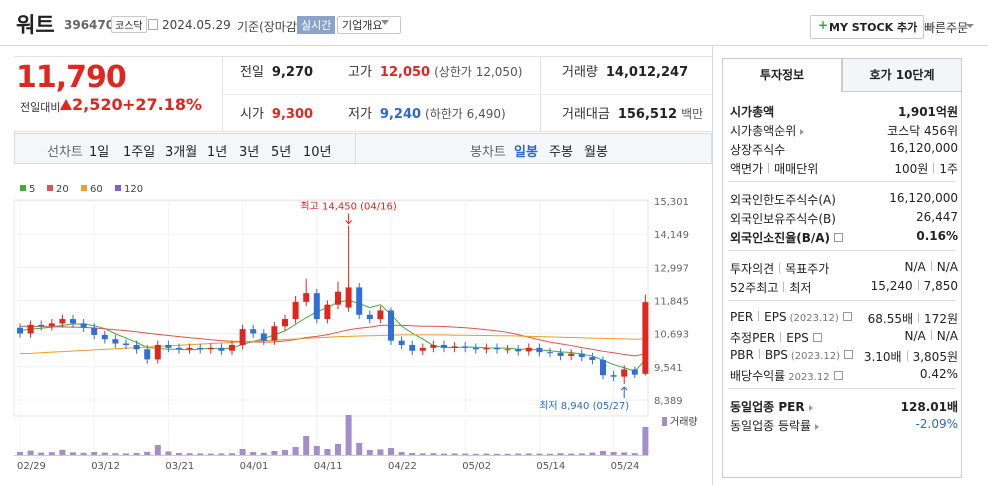 Image resolution: width=988 pixels, height=485 pixels. I want to click on info-values: 1,901억원, so click(928, 111).